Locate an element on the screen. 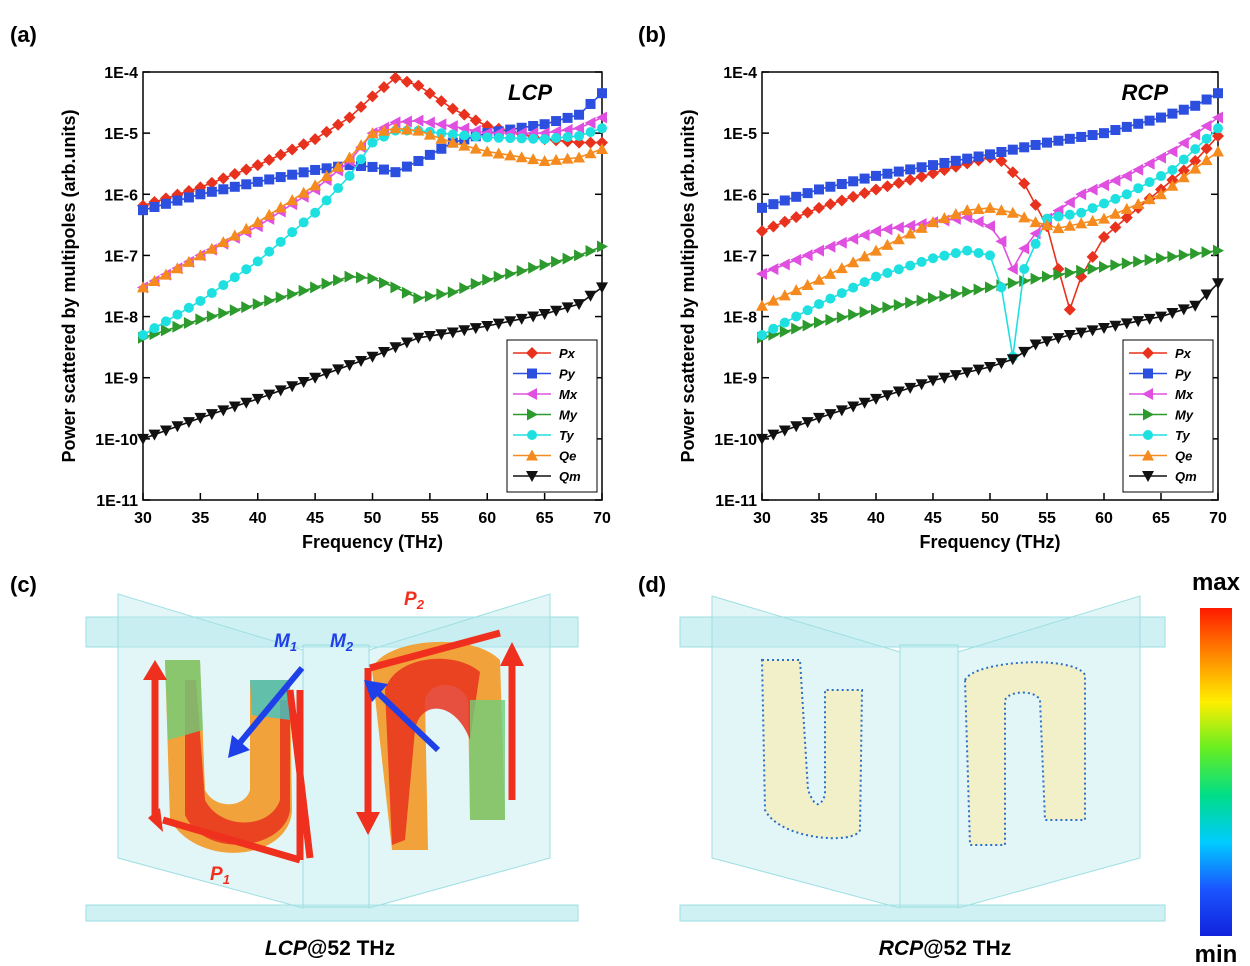  series-Py is located at coordinates (372, 152).